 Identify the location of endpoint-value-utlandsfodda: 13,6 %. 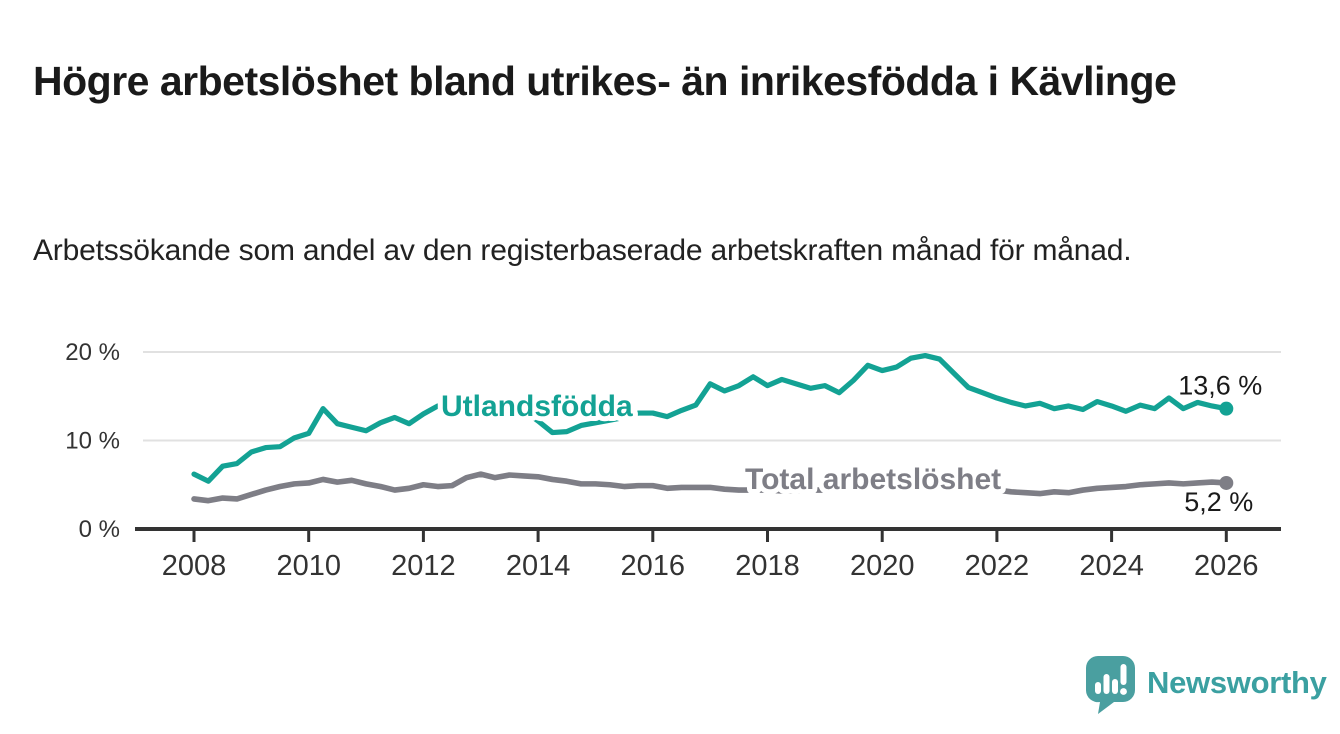
(1220, 386).